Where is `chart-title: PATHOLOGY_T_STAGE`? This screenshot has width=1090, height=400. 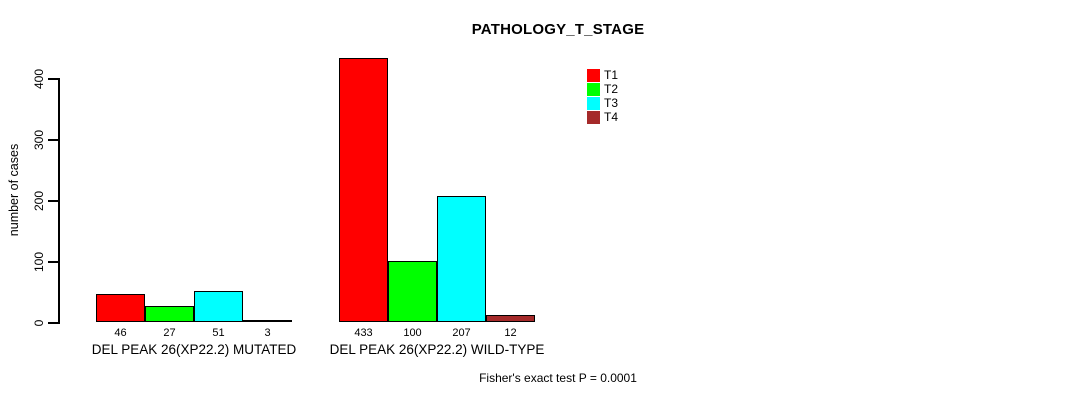
chart-title: PATHOLOGY_T_STAGE is located at coordinates (558, 29).